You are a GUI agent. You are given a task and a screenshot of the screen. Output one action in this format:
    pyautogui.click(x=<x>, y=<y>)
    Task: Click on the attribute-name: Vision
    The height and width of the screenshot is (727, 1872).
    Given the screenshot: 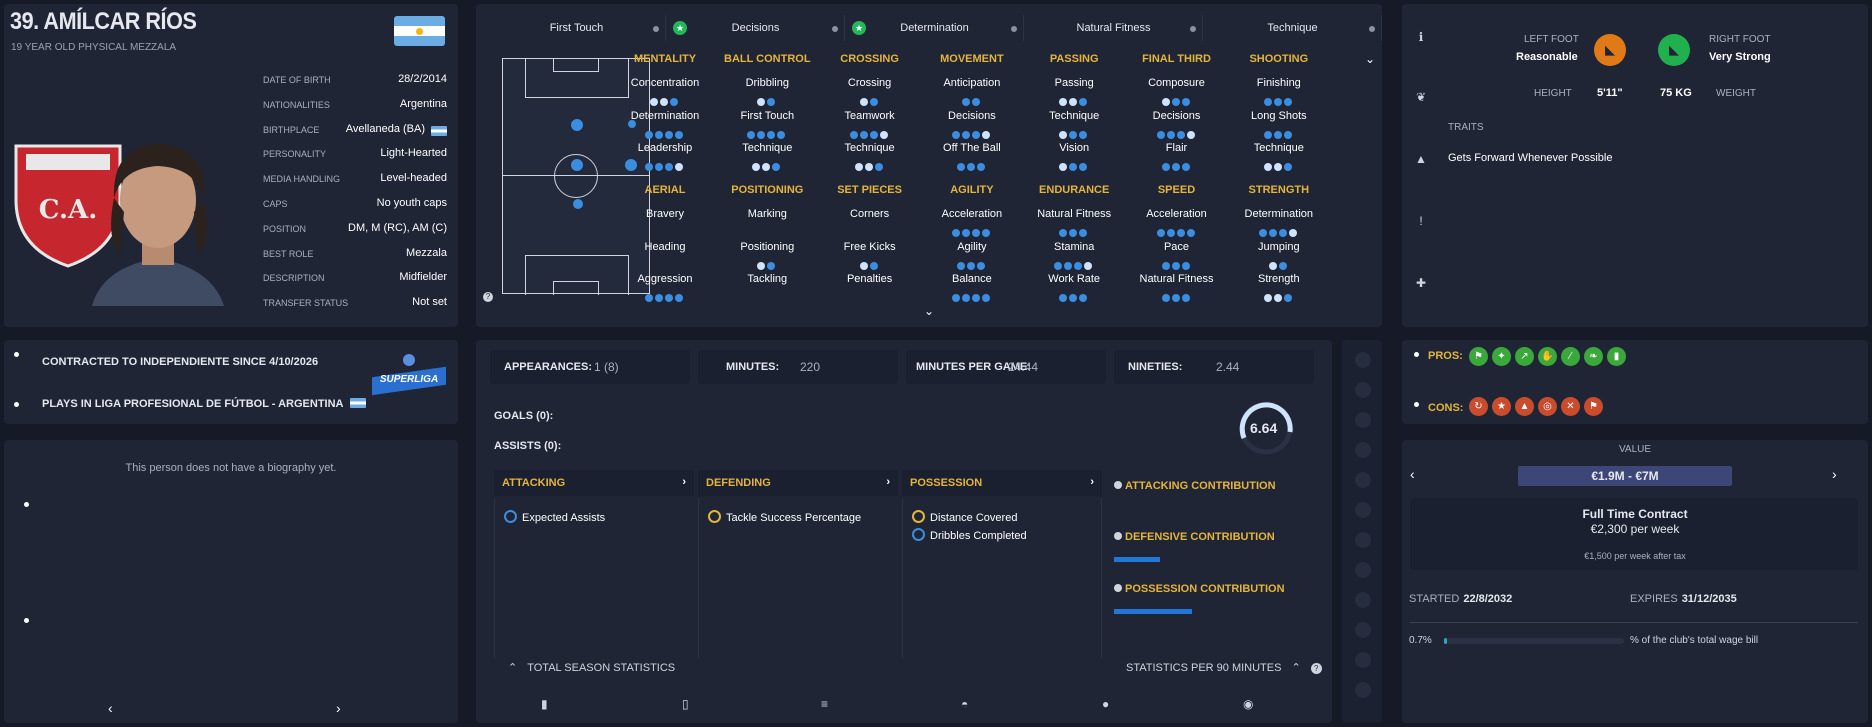 What is the action you would take?
    pyautogui.click(x=1074, y=148)
    